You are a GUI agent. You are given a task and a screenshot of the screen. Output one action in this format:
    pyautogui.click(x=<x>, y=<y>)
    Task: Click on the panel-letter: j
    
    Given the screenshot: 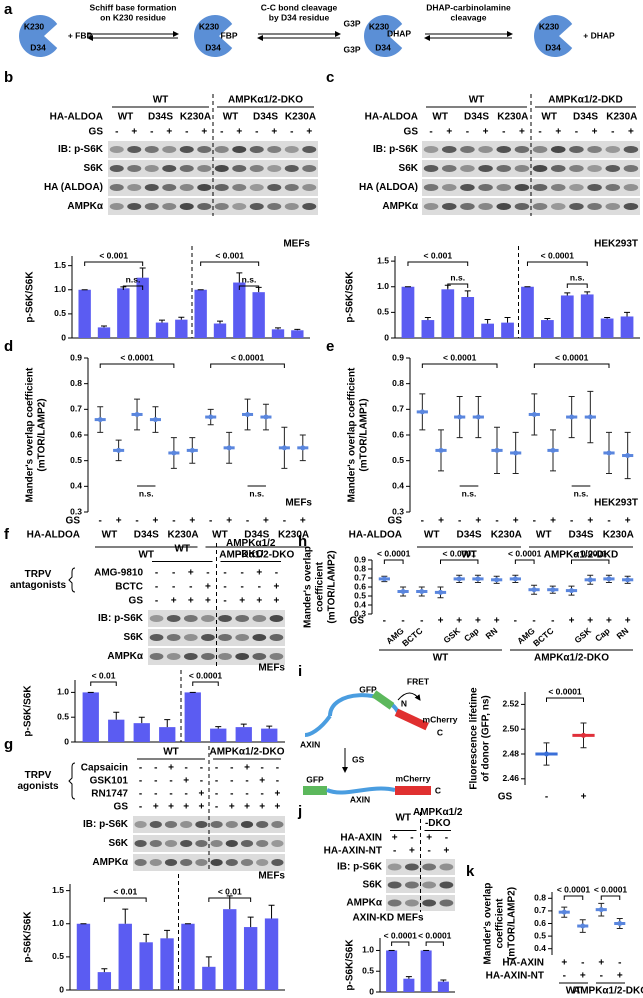 What is the action you would take?
    pyautogui.click(x=299, y=811)
    